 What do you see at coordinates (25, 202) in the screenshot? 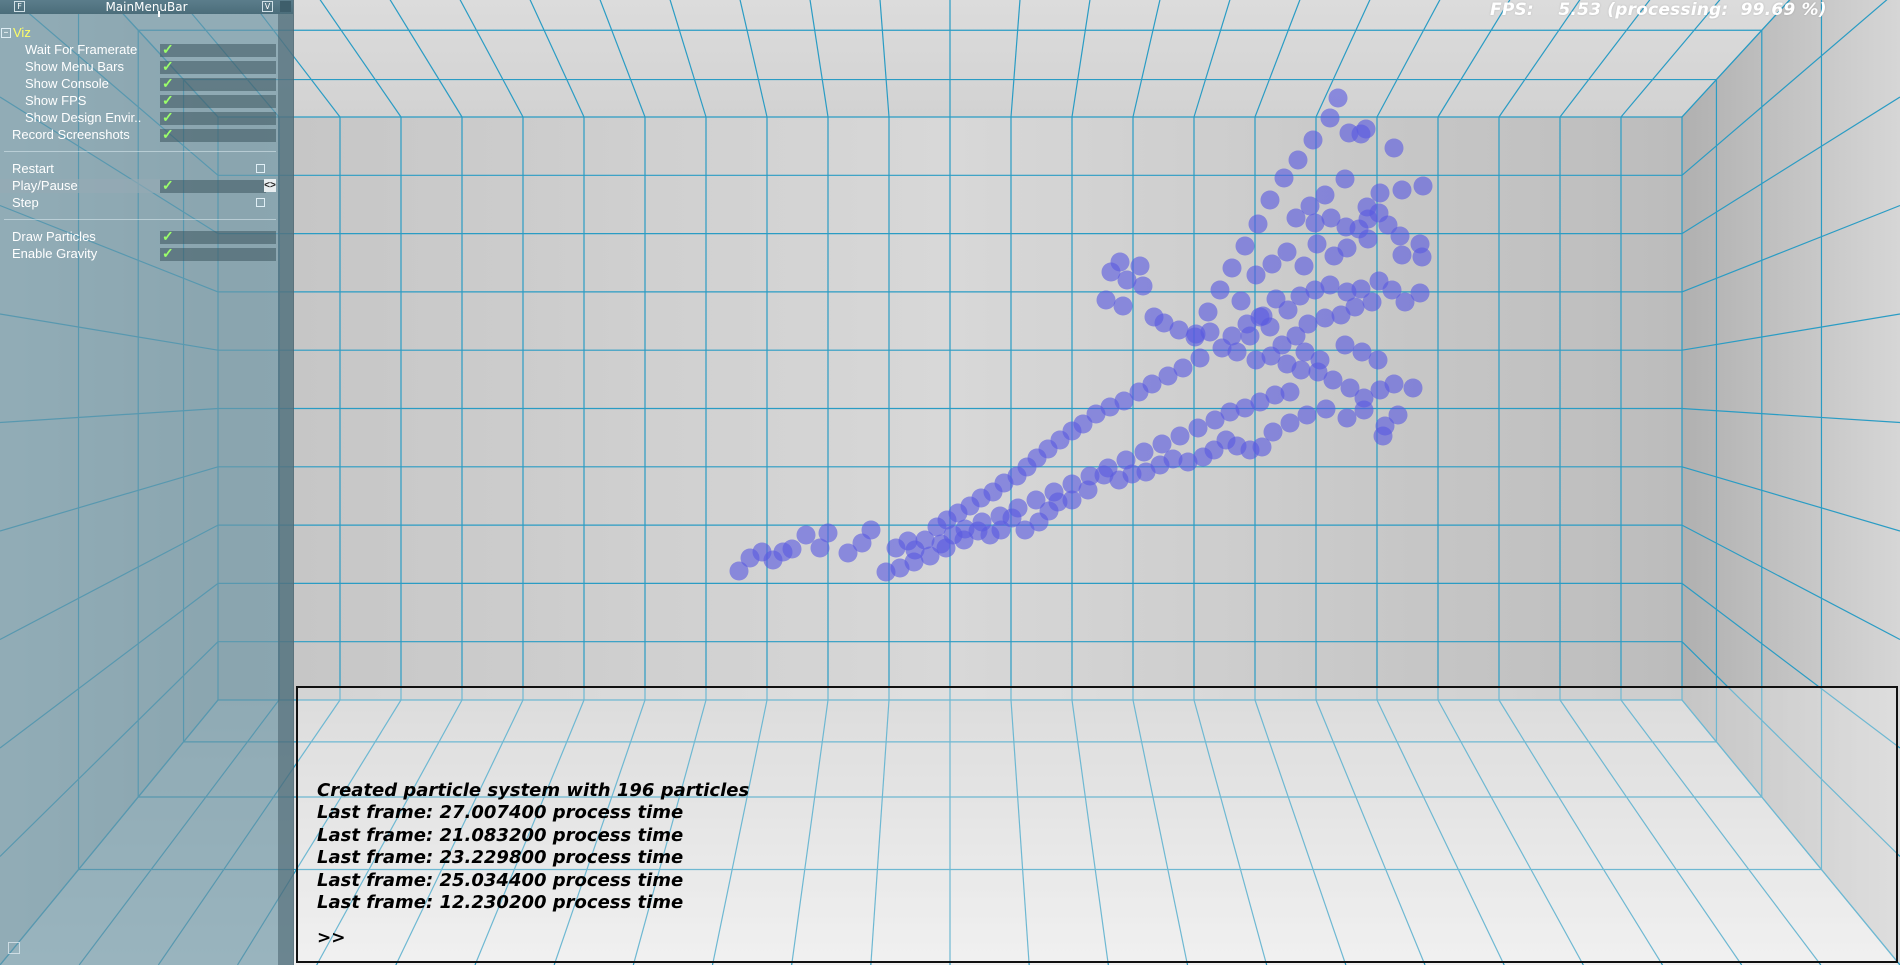
I see `step-button-label: Step` at bounding box center [25, 202].